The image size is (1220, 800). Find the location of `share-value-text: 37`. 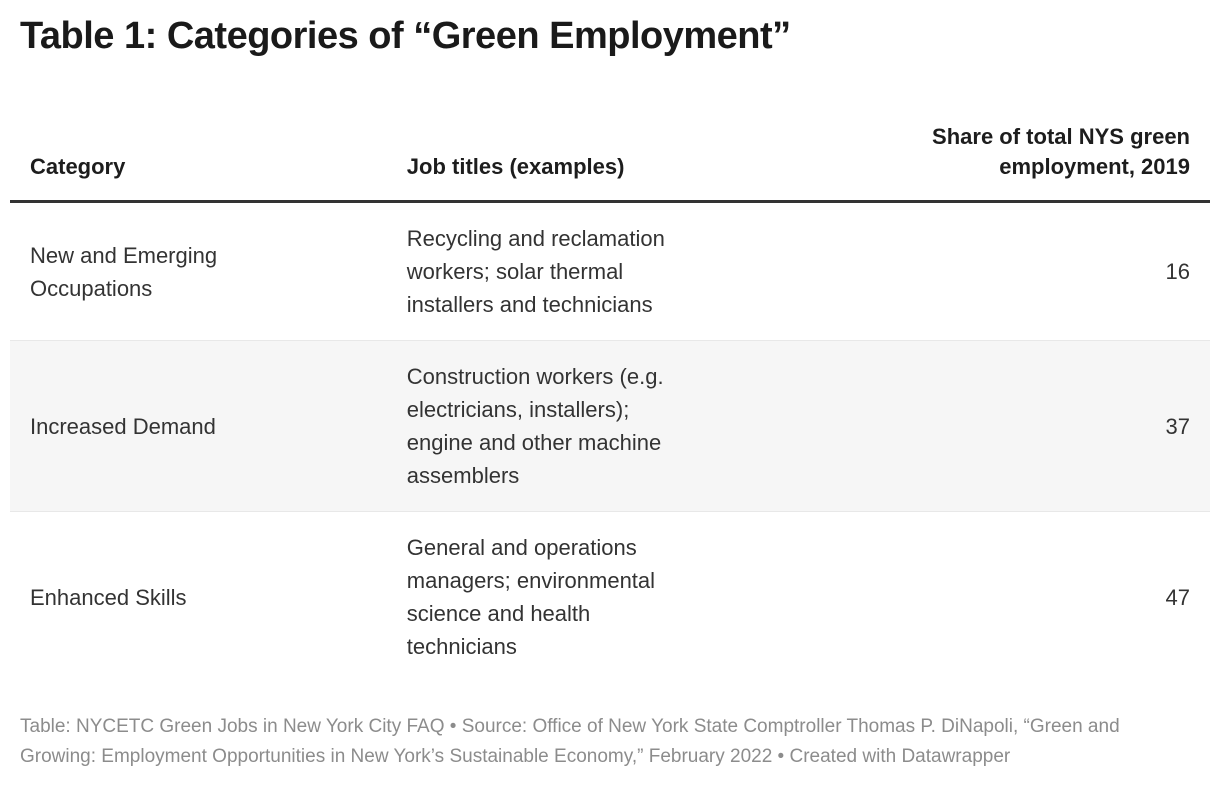

share-value-text: 37 is located at coordinates (1177, 426).